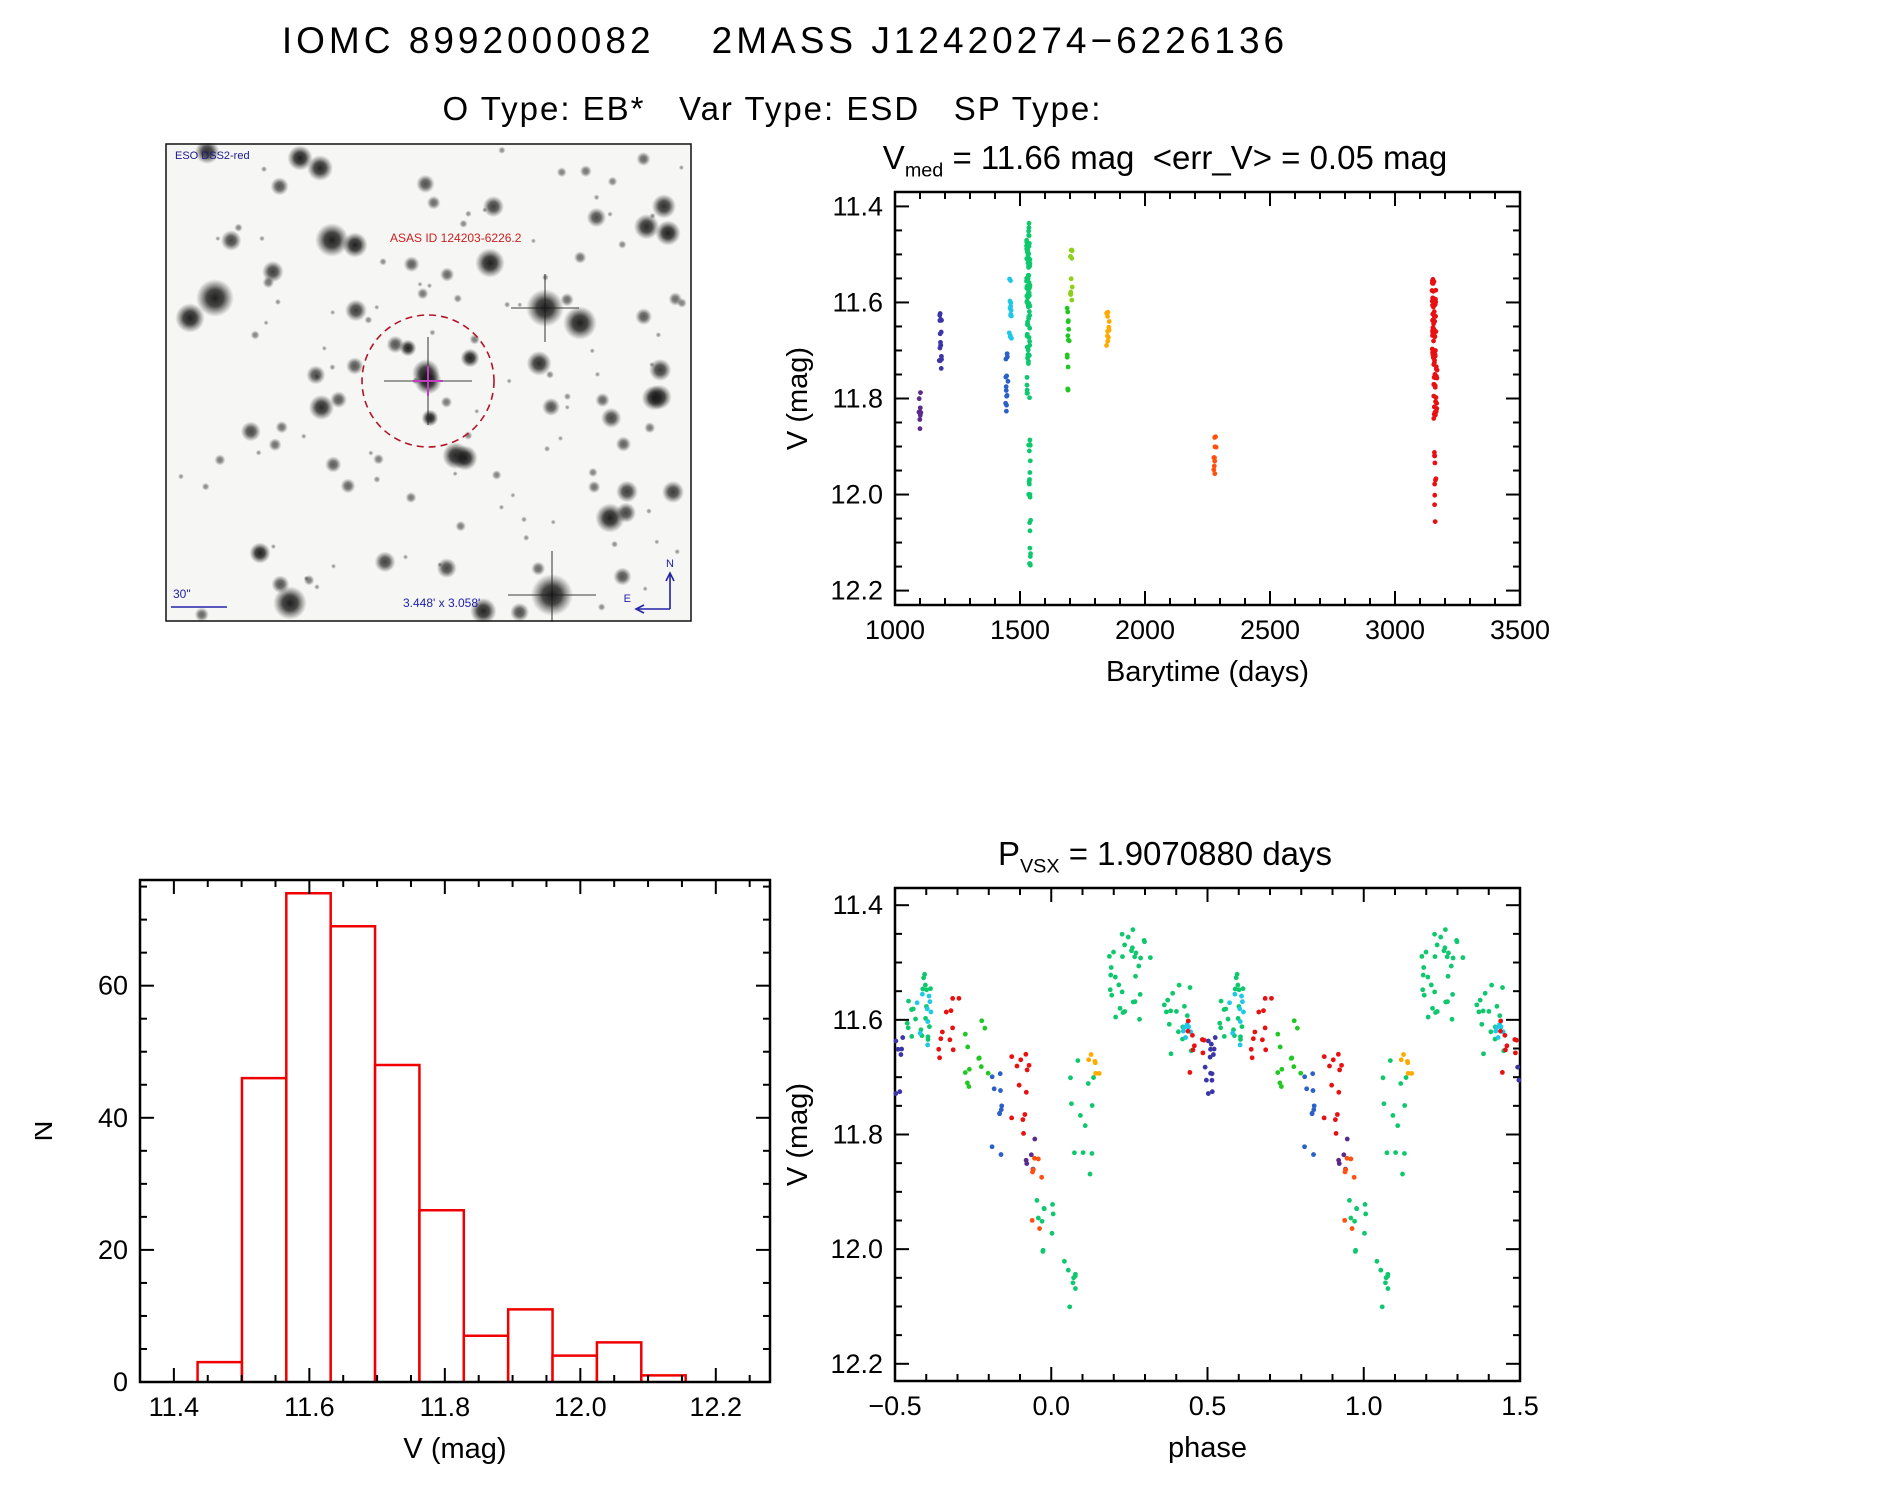  What do you see at coordinates (47, 1131) in the screenshot?
I see `y-axis-label: N` at bounding box center [47, 1131].